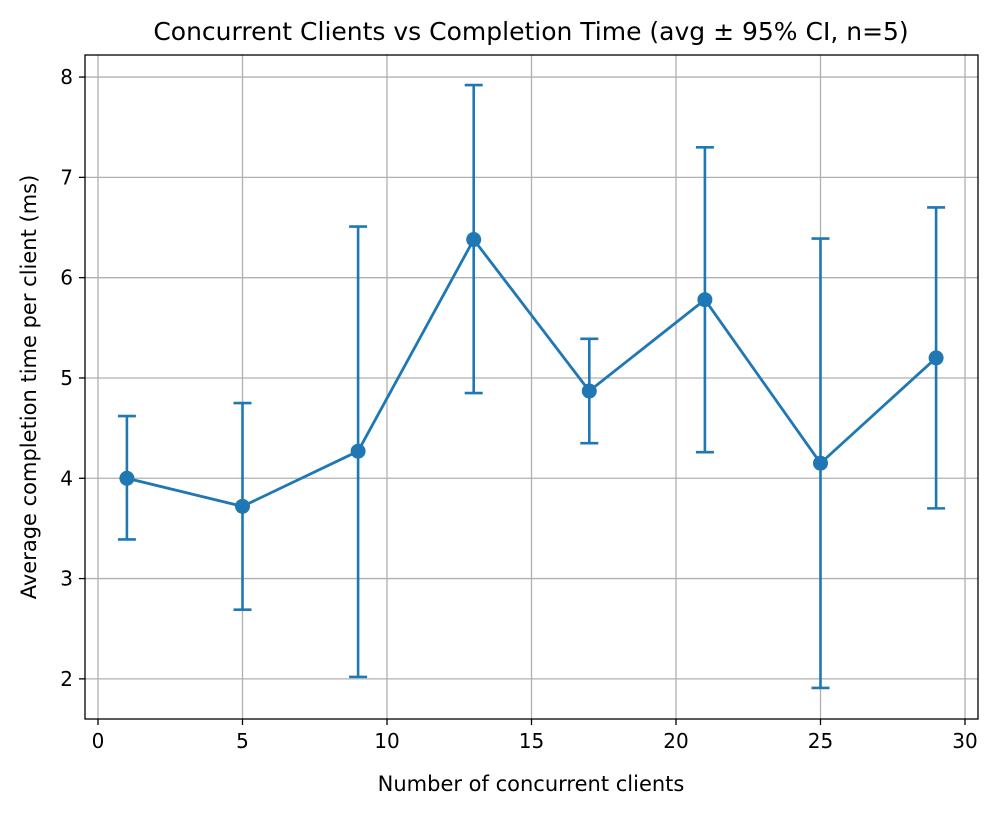 The width and height of the screenshot is (1003, 818). What do you see at coordinates (66, 679) in the screenshot?
I see `y-tick-label: 2` at bounding box center [66, 679].